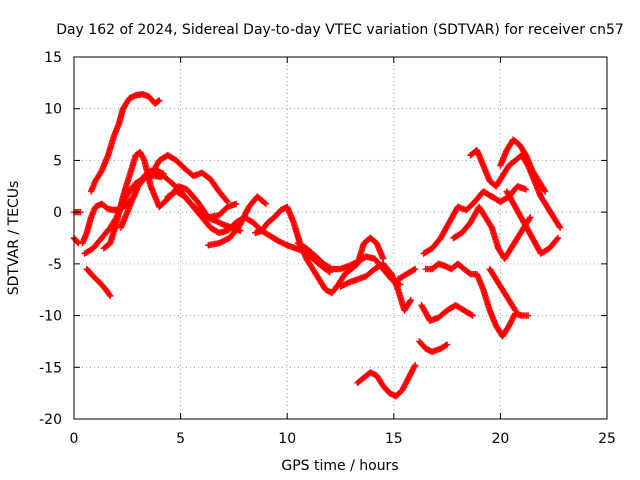 The image size is (640, 480). Describe the element at coordinates (607, 439) in the screenshot. I see `x-tick-label: 25` at that location.